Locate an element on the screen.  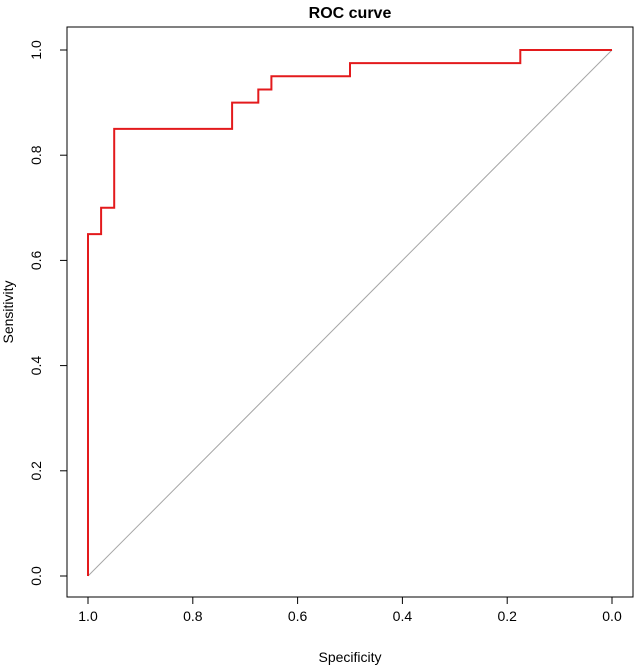
x-tick-label: 0.2 is located at coordinates (507, 616).